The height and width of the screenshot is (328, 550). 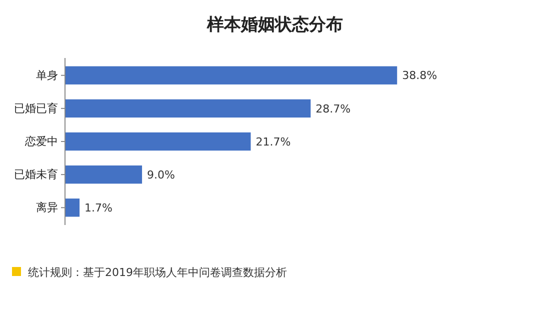 I want to click on y-tick-label: 恋爱中, so click(x=41, y=141).